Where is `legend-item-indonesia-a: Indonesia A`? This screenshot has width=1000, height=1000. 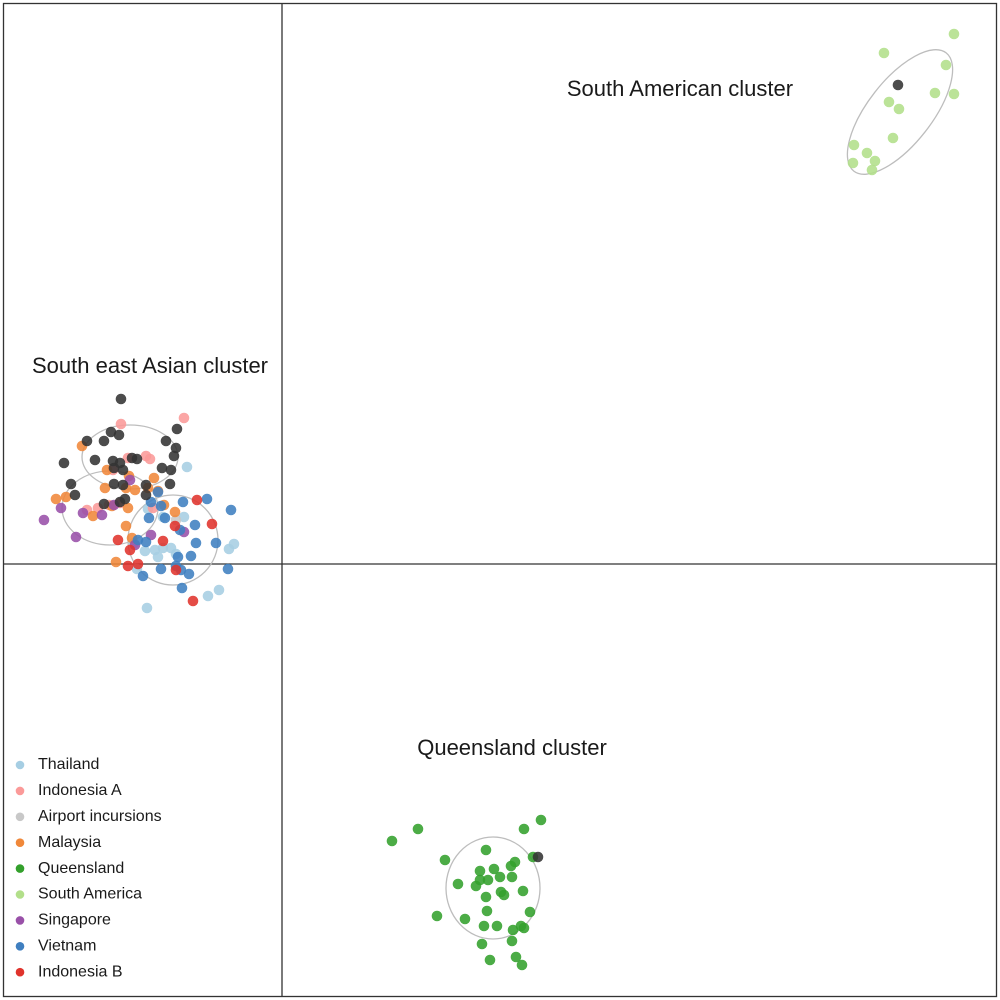 legend-item-indonesia-a: Indonesia A is located at coordinates (68, 790).